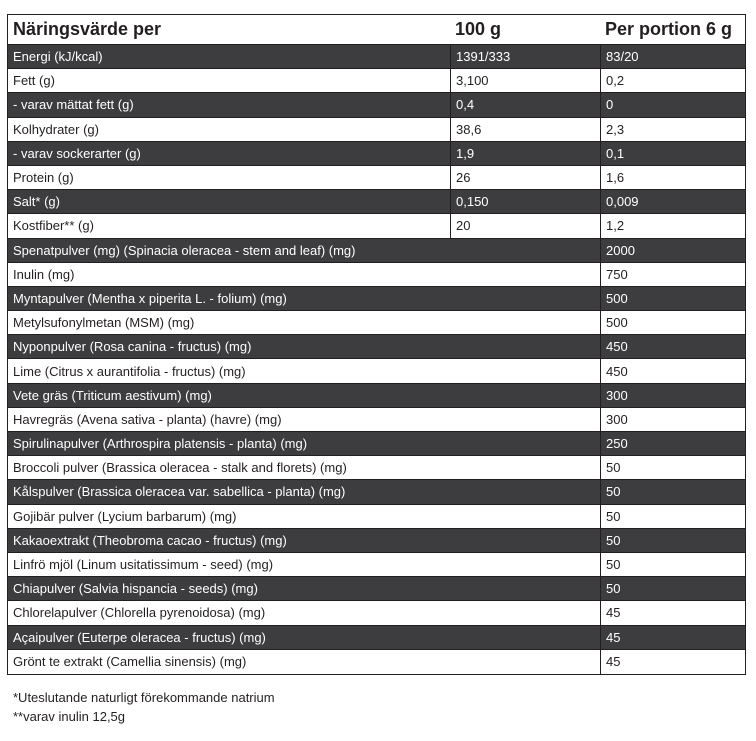 This screenshot has height=741, width=756. Describe the element at coordinates (525, 129) in the screenshot. I see `value-per-100g: 38,6` at that location.